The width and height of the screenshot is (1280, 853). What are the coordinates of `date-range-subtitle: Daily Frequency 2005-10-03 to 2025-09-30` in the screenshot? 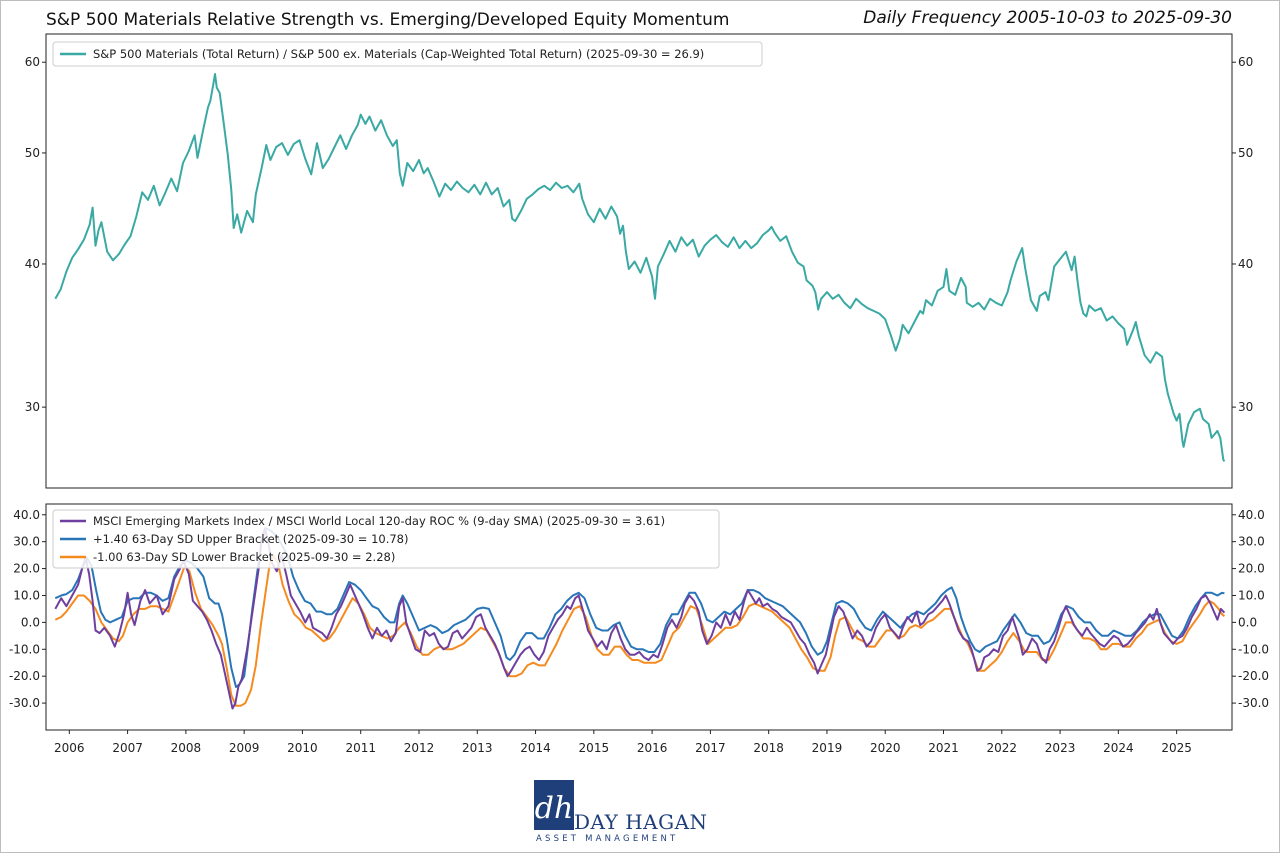 It's located at (1047, 18).